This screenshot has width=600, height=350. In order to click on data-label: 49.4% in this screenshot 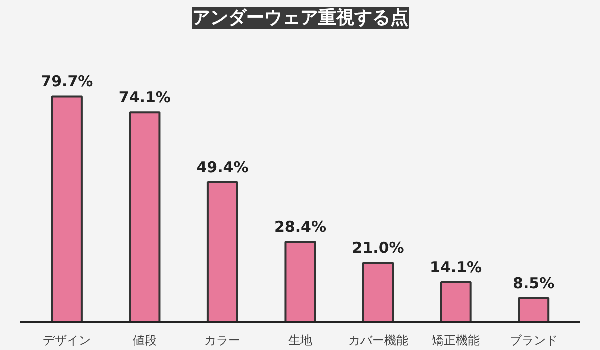, I will do `click(222, 167)`.